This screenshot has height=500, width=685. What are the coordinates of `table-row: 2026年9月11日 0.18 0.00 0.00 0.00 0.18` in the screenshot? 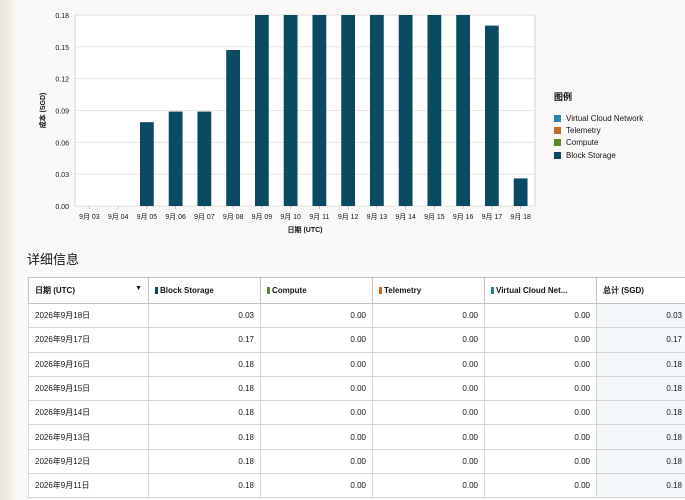 It's located at (356, 486).